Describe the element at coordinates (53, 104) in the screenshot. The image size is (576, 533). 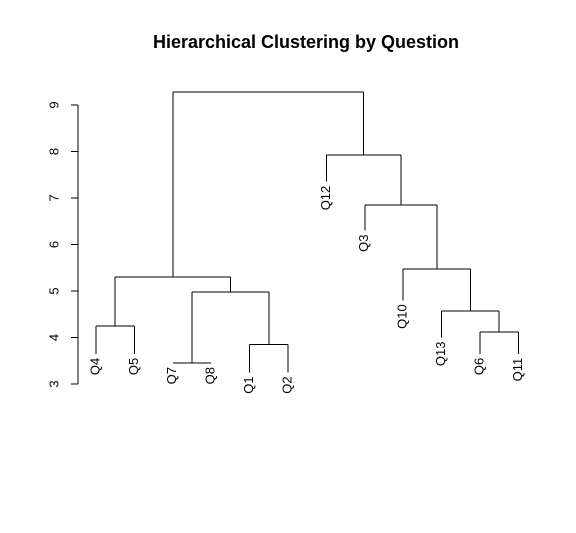
I see `y-tick-label: 9` at that location.